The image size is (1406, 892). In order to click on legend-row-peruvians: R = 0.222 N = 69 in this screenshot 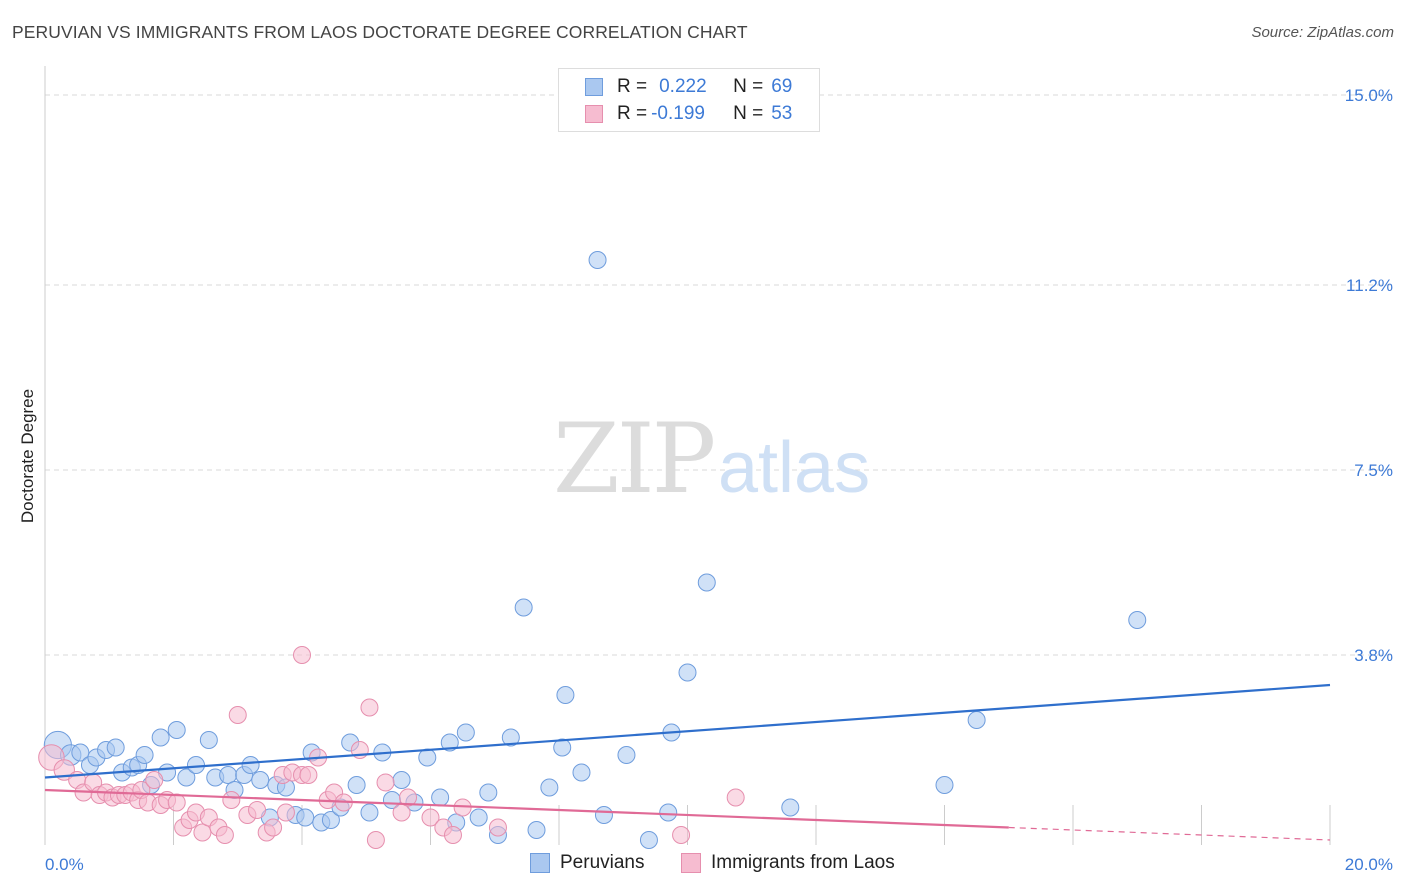, I will do `click(675, 87)`.